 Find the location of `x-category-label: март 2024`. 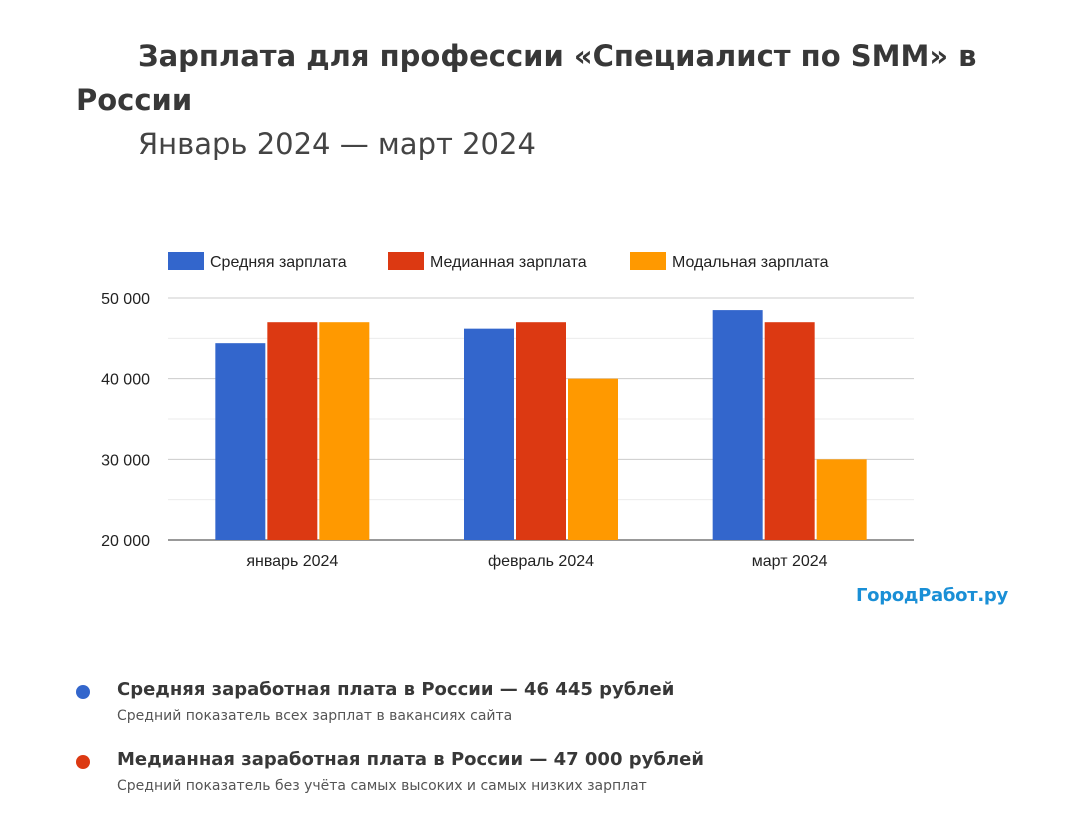

x-category-label: март 2024 is located at coordinates (790, 561).